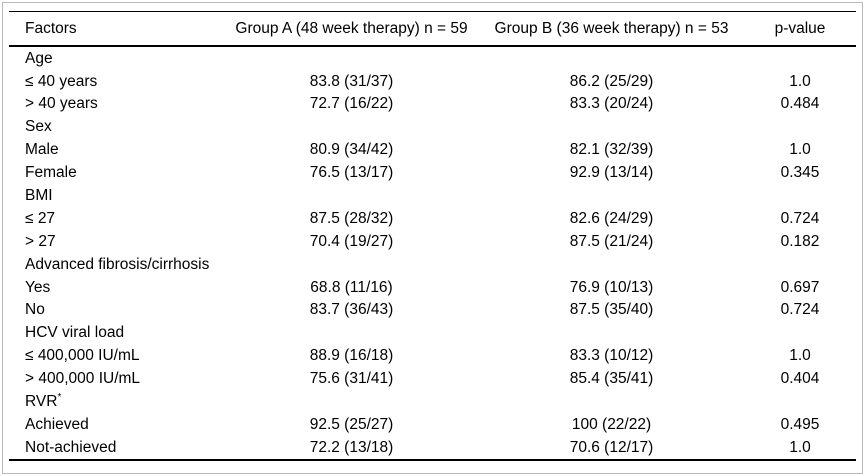 The image size is (865, 476). What do you see at coordinates (351, 379) in the screenshot?
I see `group-a-cell: 75.6 (31/41)` at bounding box center [351, 379].